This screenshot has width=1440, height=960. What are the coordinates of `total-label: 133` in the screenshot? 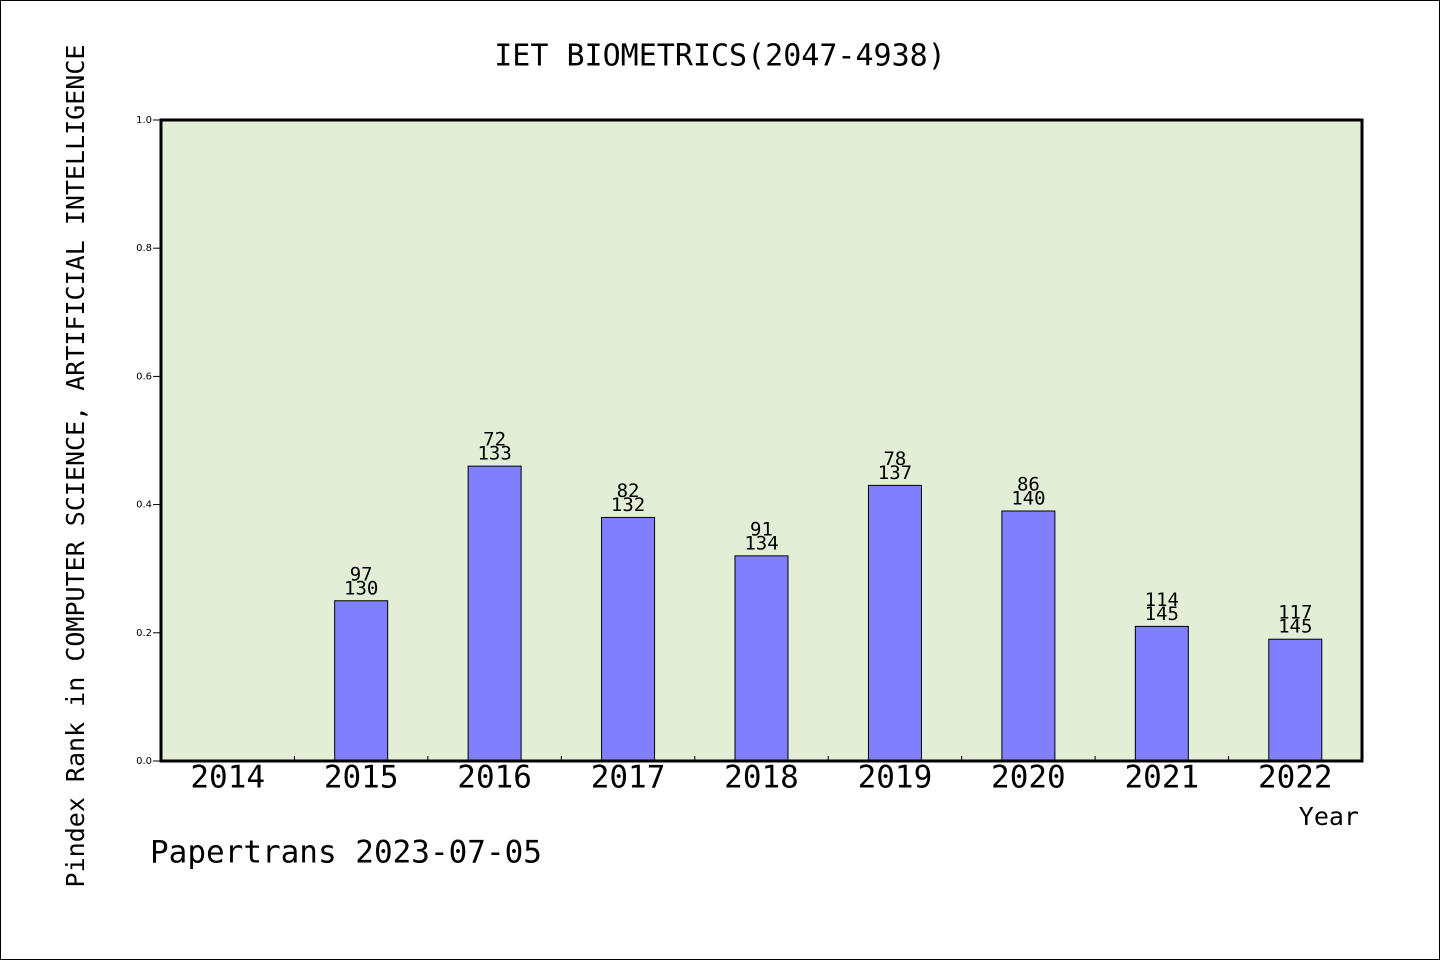 It's located at (494, 454).